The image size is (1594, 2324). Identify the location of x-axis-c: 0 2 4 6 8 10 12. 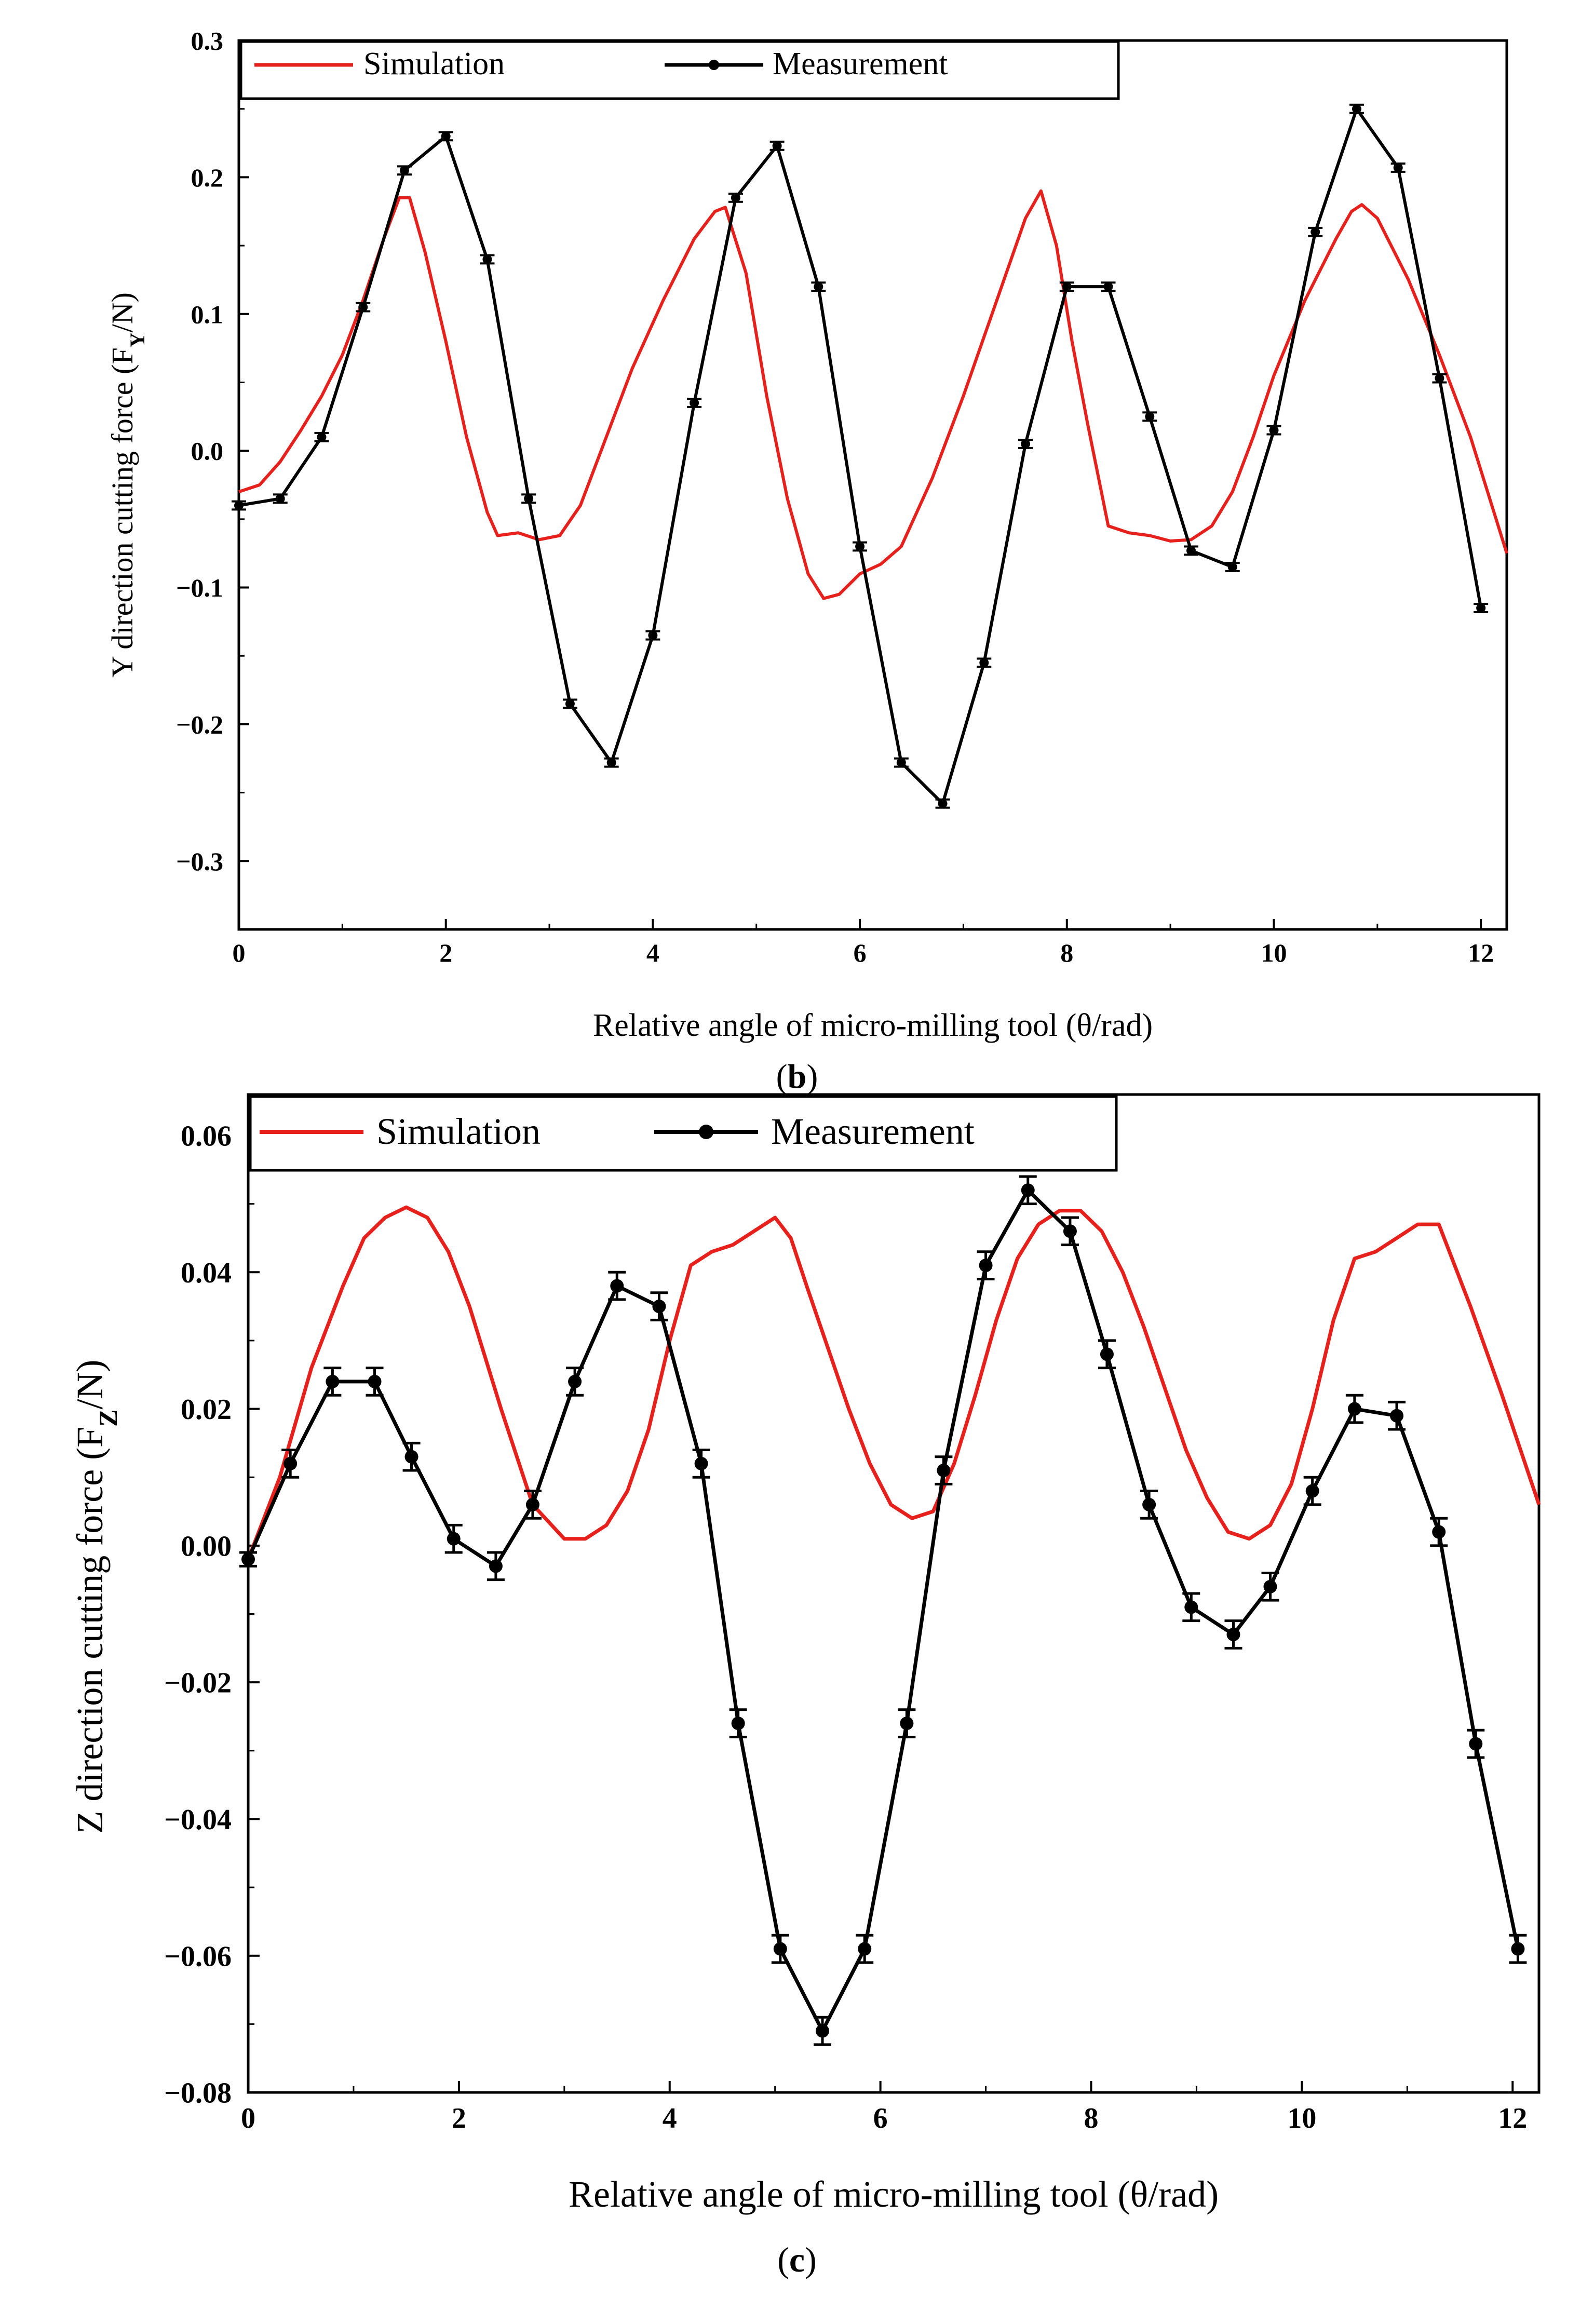
(884, 2107).